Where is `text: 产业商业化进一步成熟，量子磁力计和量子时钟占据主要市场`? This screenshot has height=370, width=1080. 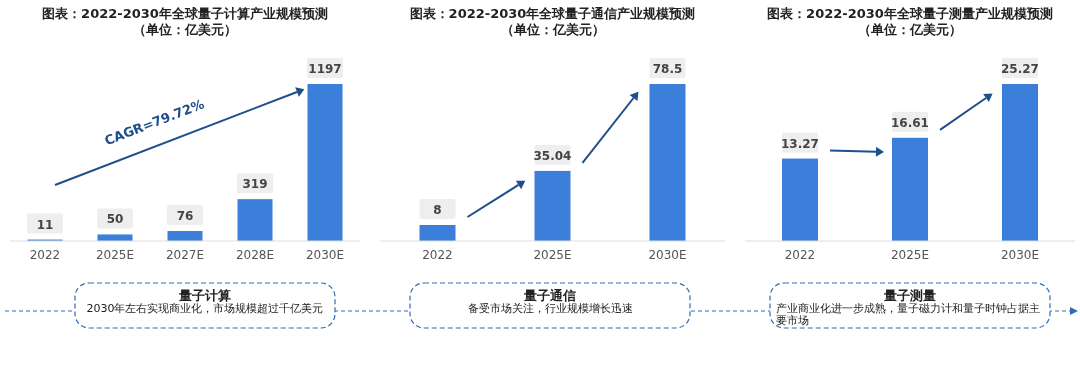 text: 产业商业化进一步成熟，量子磁力计和量子时钟占据主要市场 is located at coordinates (908, 314).